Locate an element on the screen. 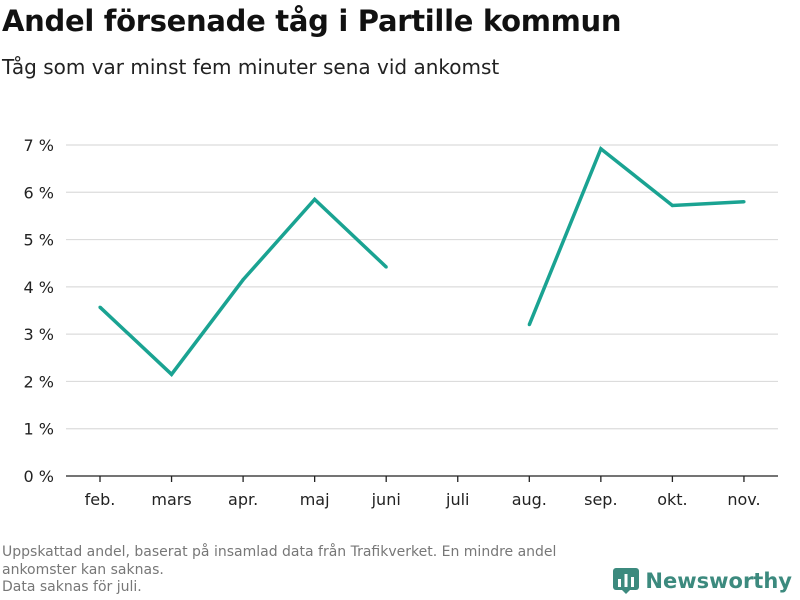 The width and height of the screenshot is (800, 600). x-tick-label: apr. is located at coordinates (243, 499).